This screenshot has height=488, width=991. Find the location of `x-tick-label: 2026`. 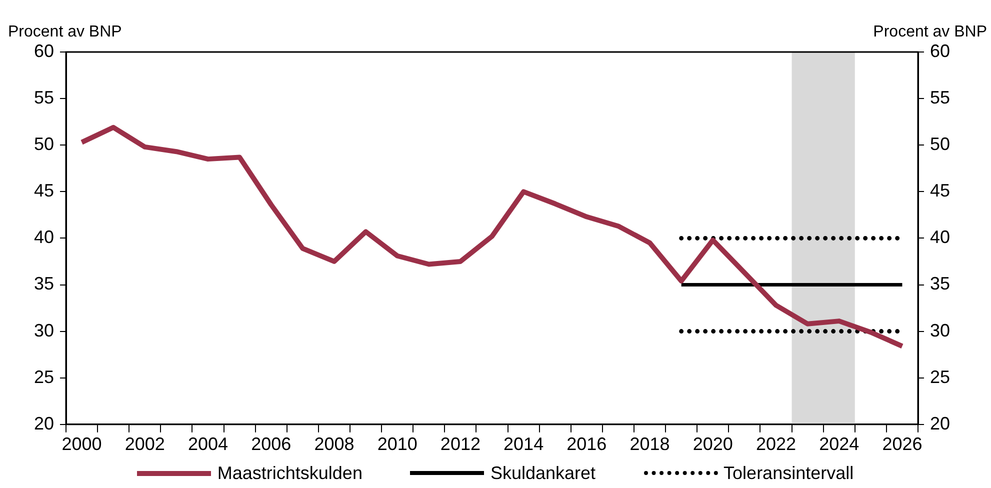

x-tick-label: 2026 is located at coordinates (902, 444).